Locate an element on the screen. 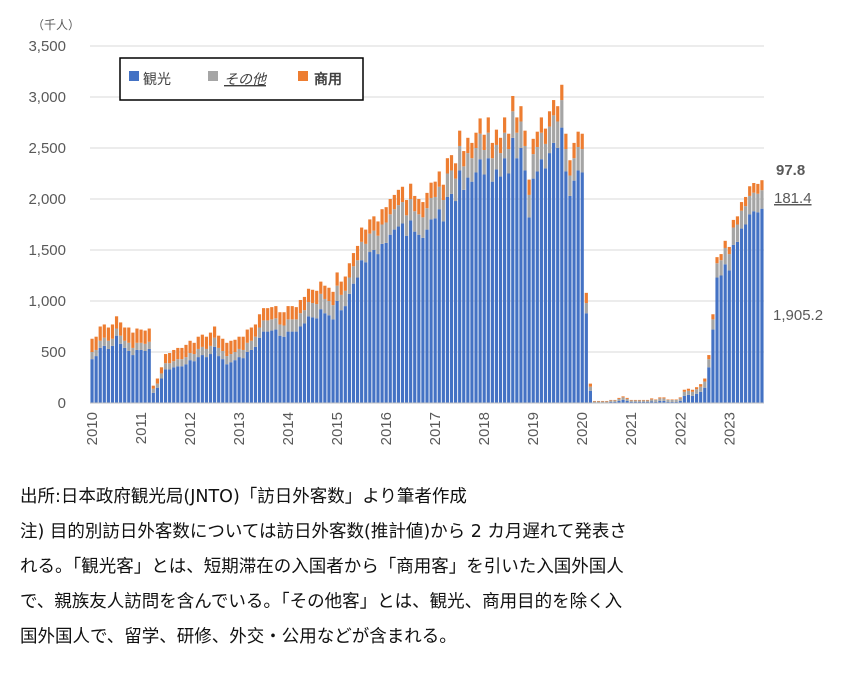 The image size is (853, 676). y-tick-label: 500 is located at coordinates (53, 352).